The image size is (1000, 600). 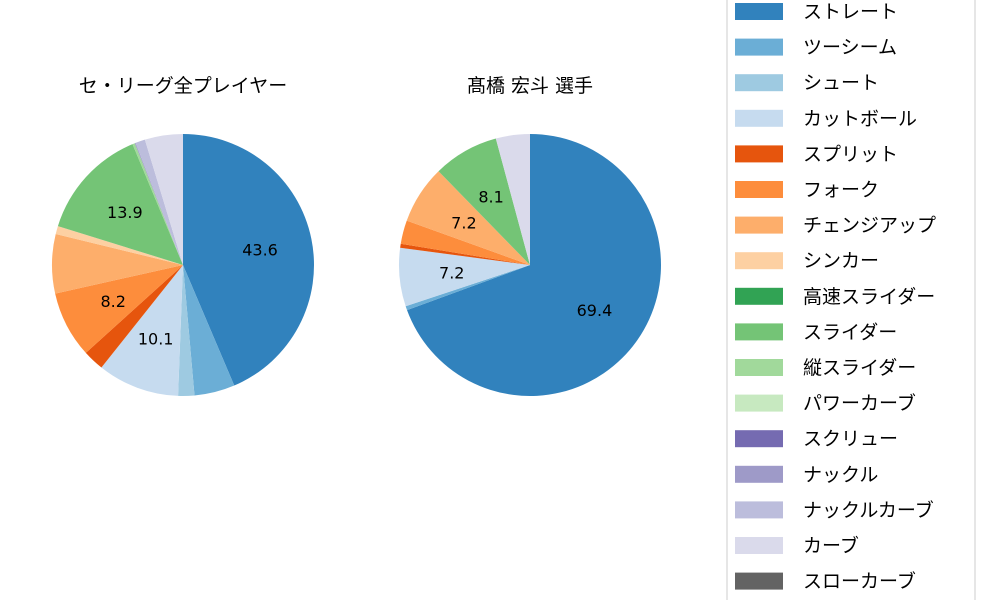 I want to click on legend-item: ナックル, so click(x=806, y=475).